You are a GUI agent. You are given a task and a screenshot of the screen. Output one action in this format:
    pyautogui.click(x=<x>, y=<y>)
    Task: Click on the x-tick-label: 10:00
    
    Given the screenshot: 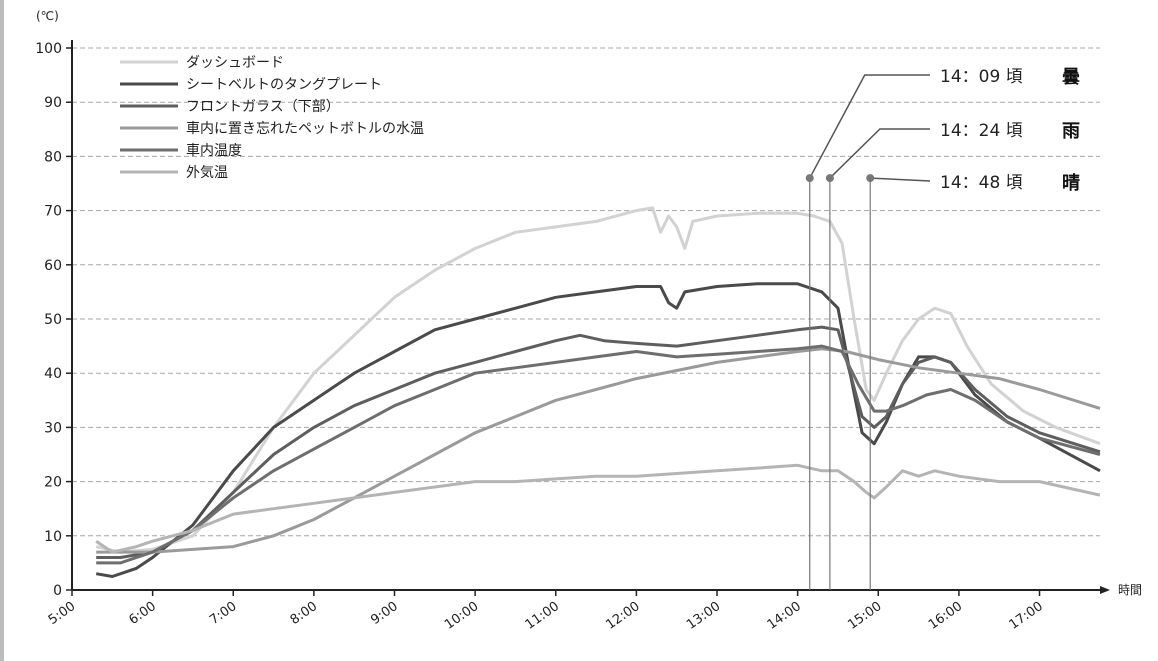 What is the action you would take?
    pyautogui.click(x=461, y=616)
    